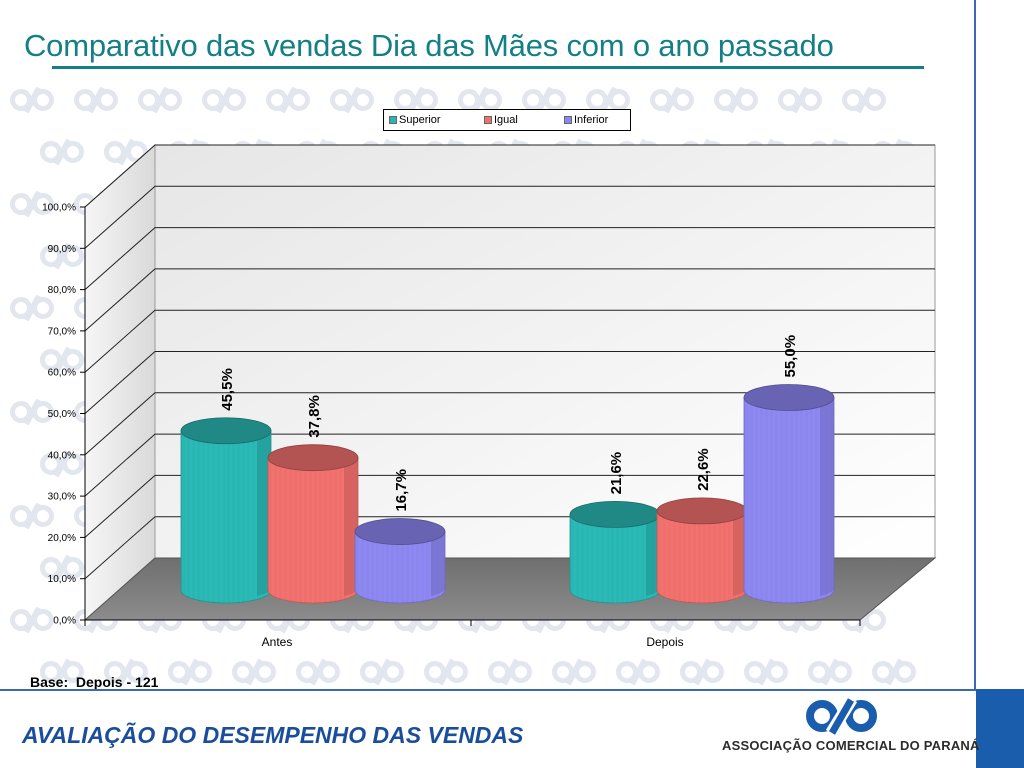 This screenshot has width=1024, height=768. I want to click on legend-label-igual: Igual, so click(506, 120).